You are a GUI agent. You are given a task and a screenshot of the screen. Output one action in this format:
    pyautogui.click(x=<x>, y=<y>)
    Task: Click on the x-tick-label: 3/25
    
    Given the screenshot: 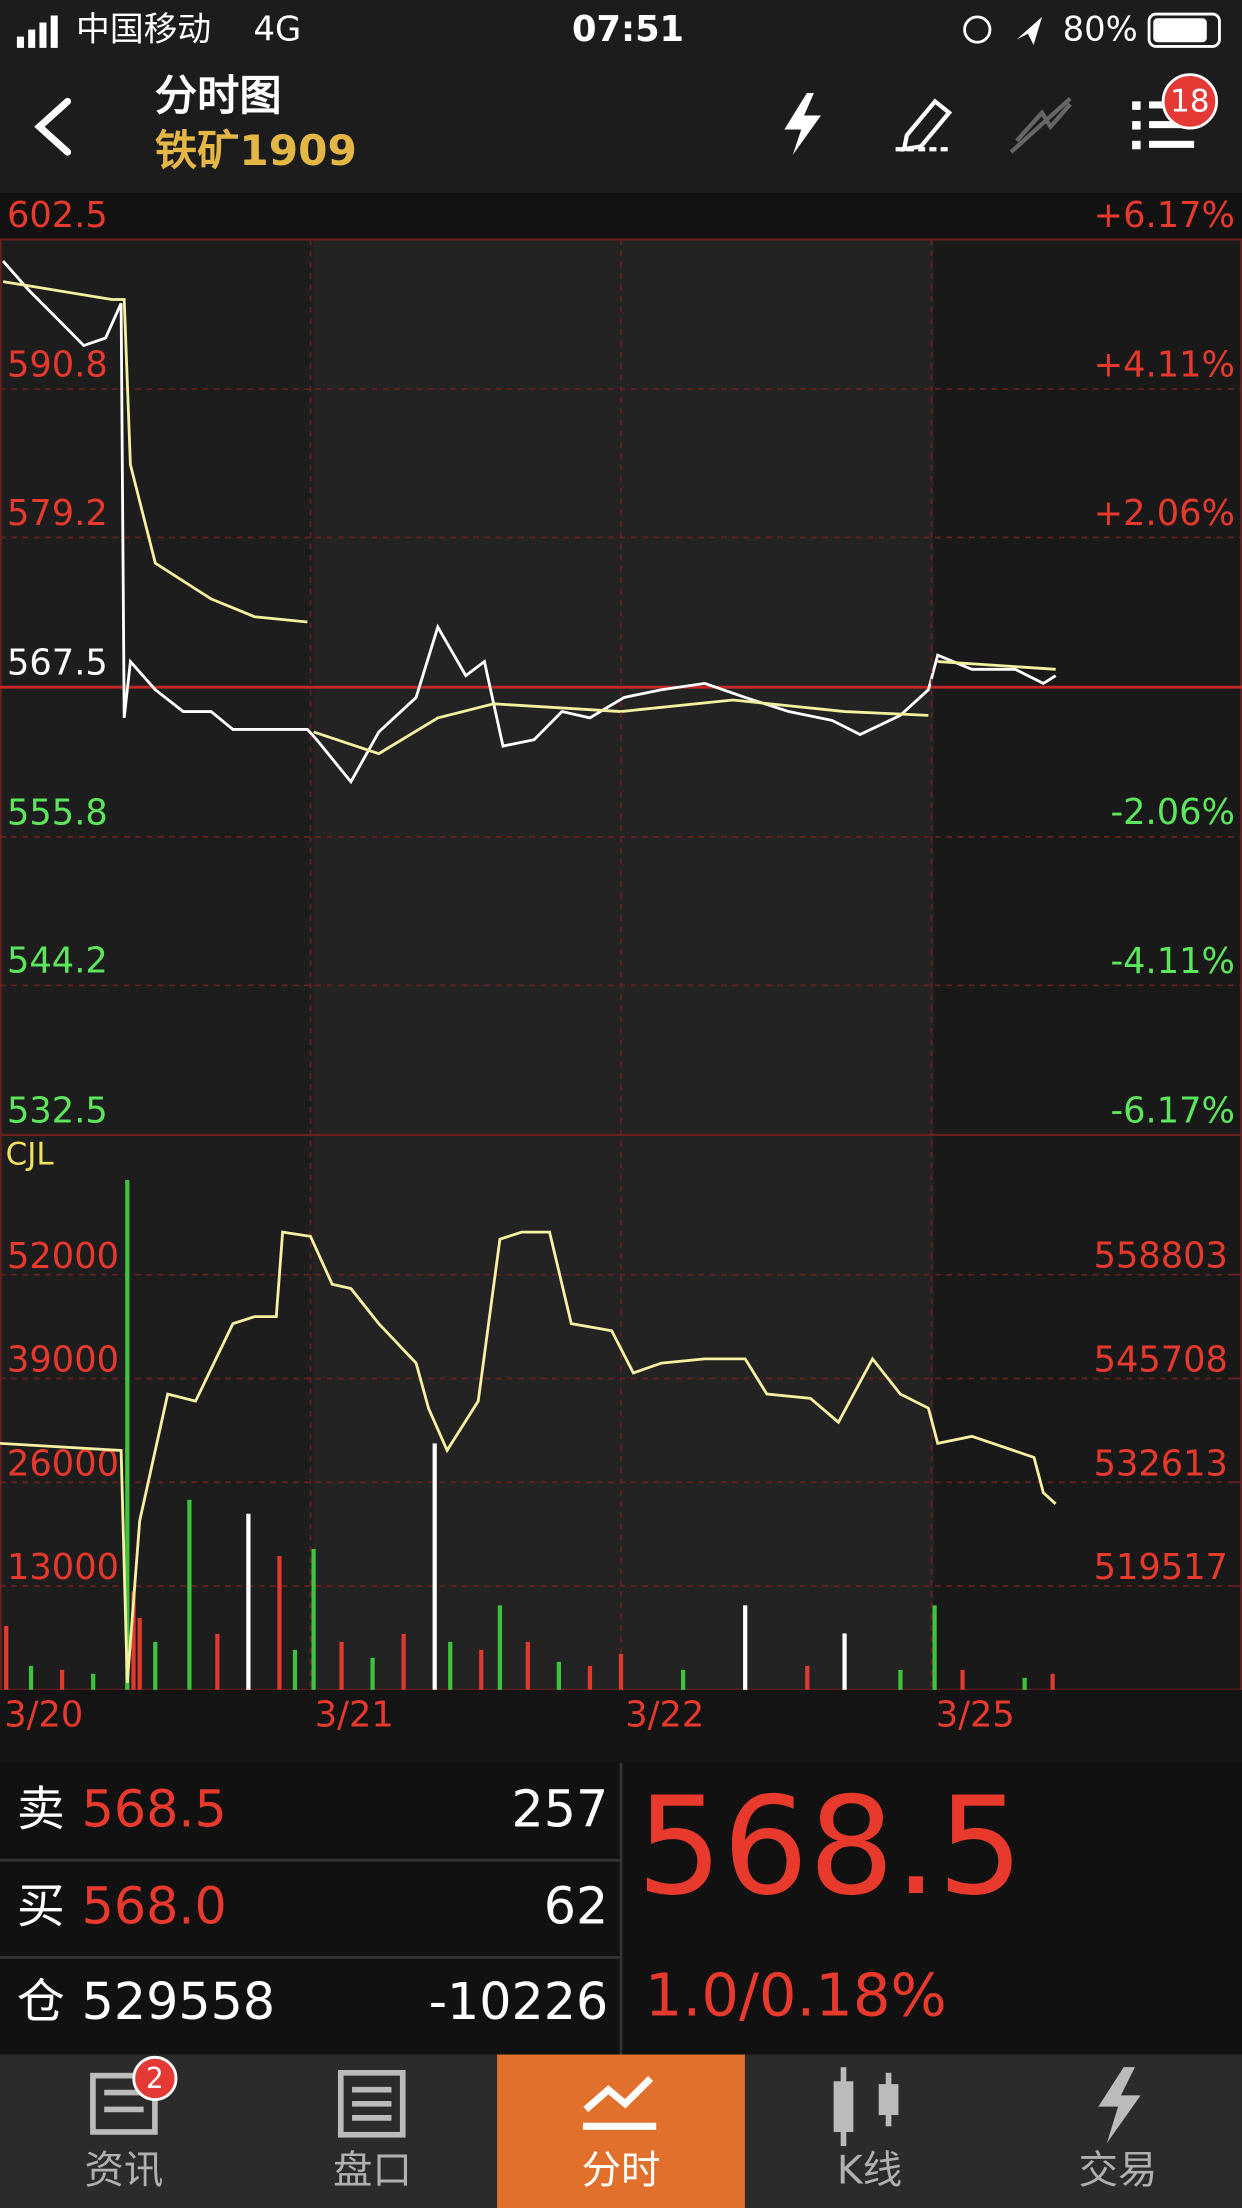 What is the action you would take?
    pyautogui.click(x=975, y=1715)
    